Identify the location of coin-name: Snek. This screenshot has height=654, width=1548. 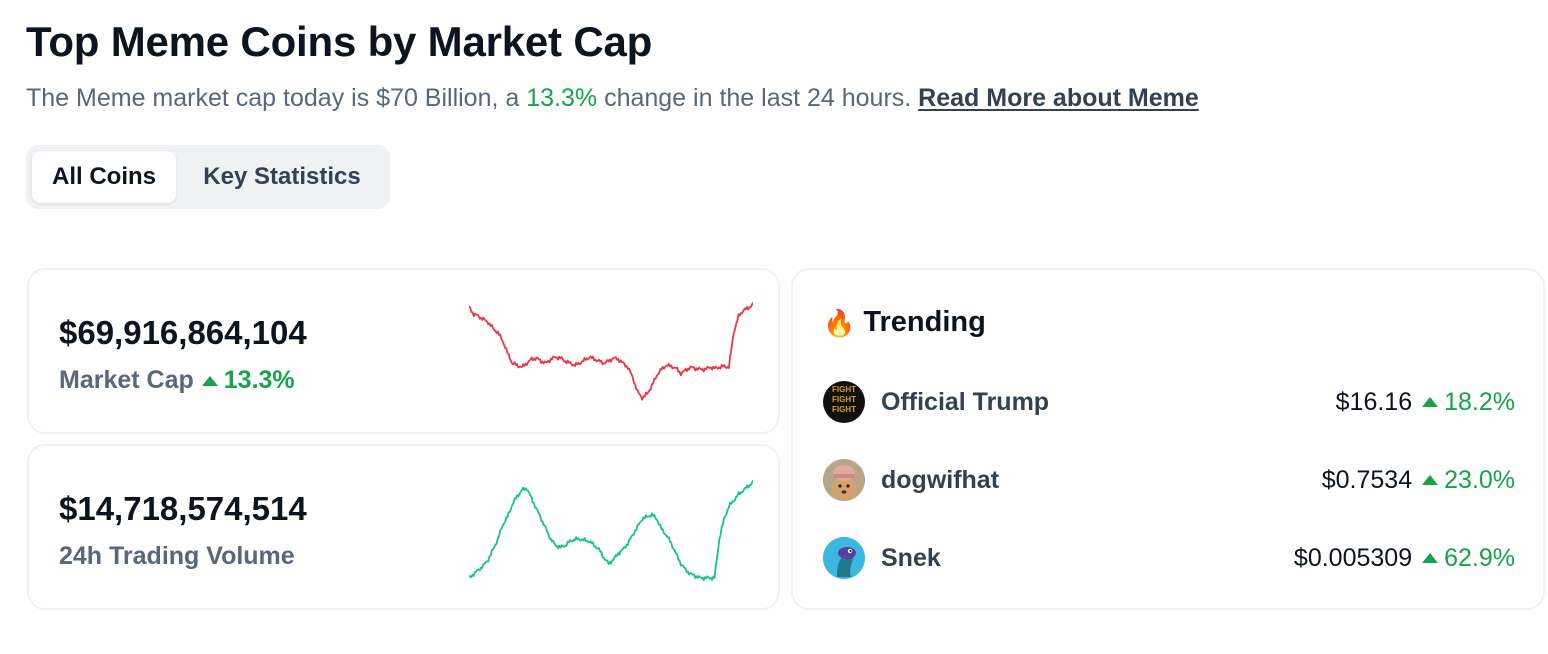
(911, 557).